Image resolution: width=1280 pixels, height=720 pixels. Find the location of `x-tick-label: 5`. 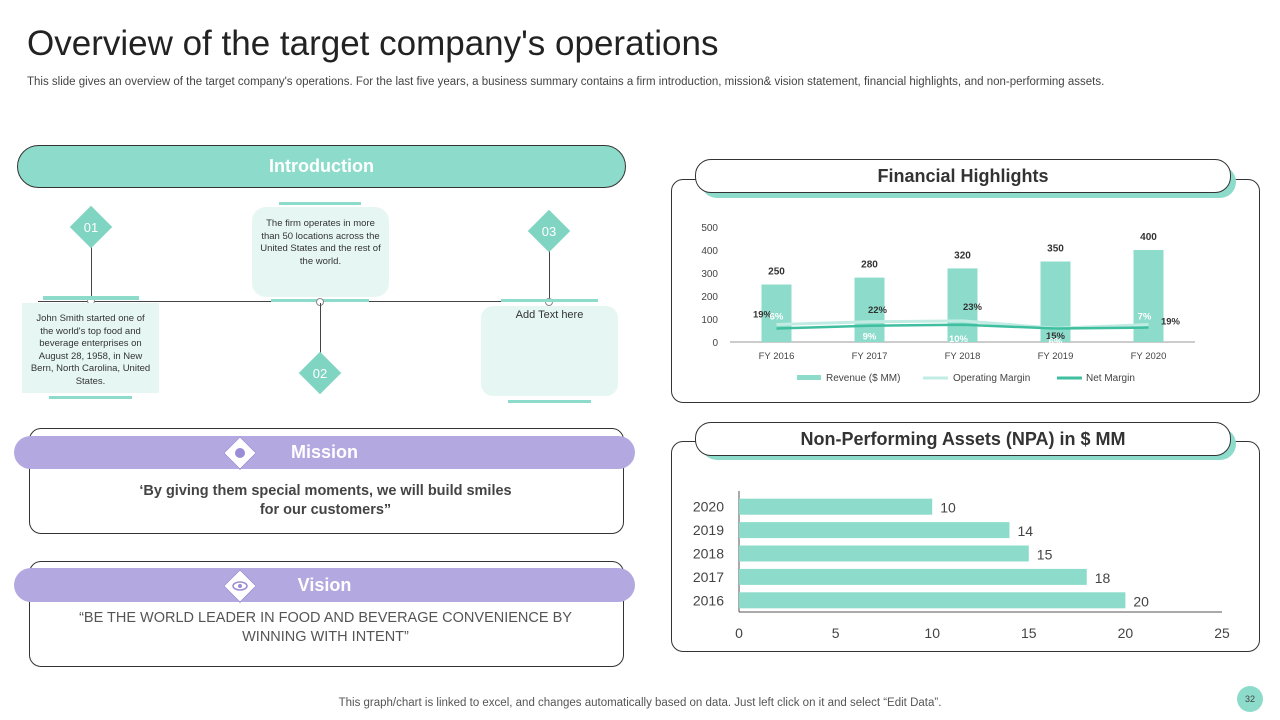

x-tick-label: 5 is located at coordinates (836, 633).